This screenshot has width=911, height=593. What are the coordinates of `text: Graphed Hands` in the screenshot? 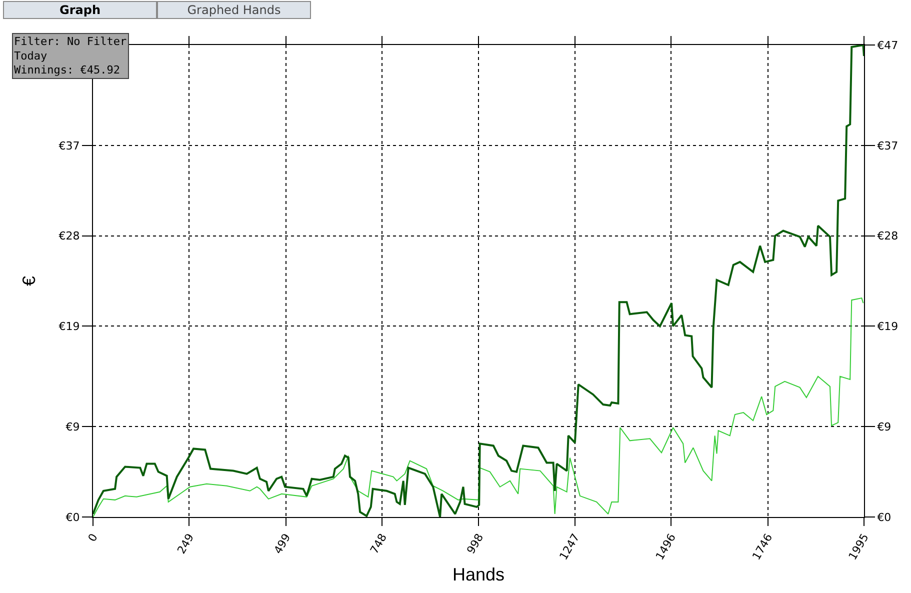 It's located at (234, 10).